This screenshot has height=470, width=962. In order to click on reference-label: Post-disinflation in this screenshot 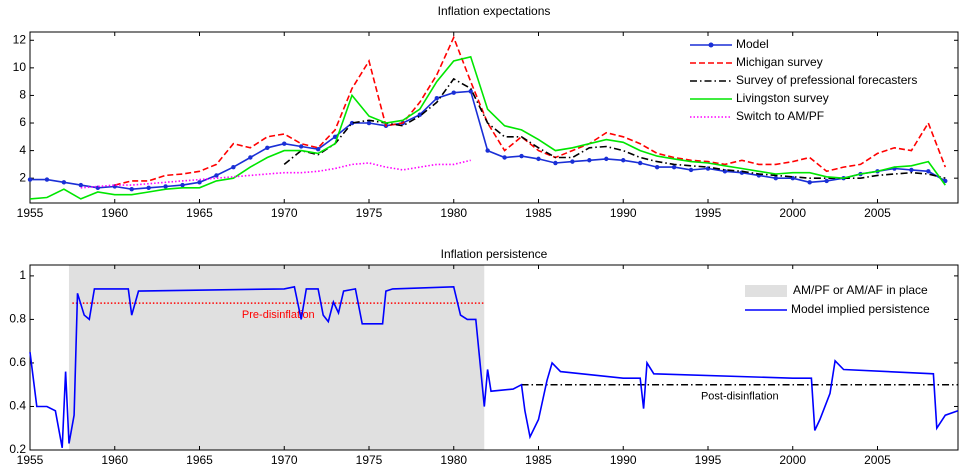, I will do `click(740, 397)`.